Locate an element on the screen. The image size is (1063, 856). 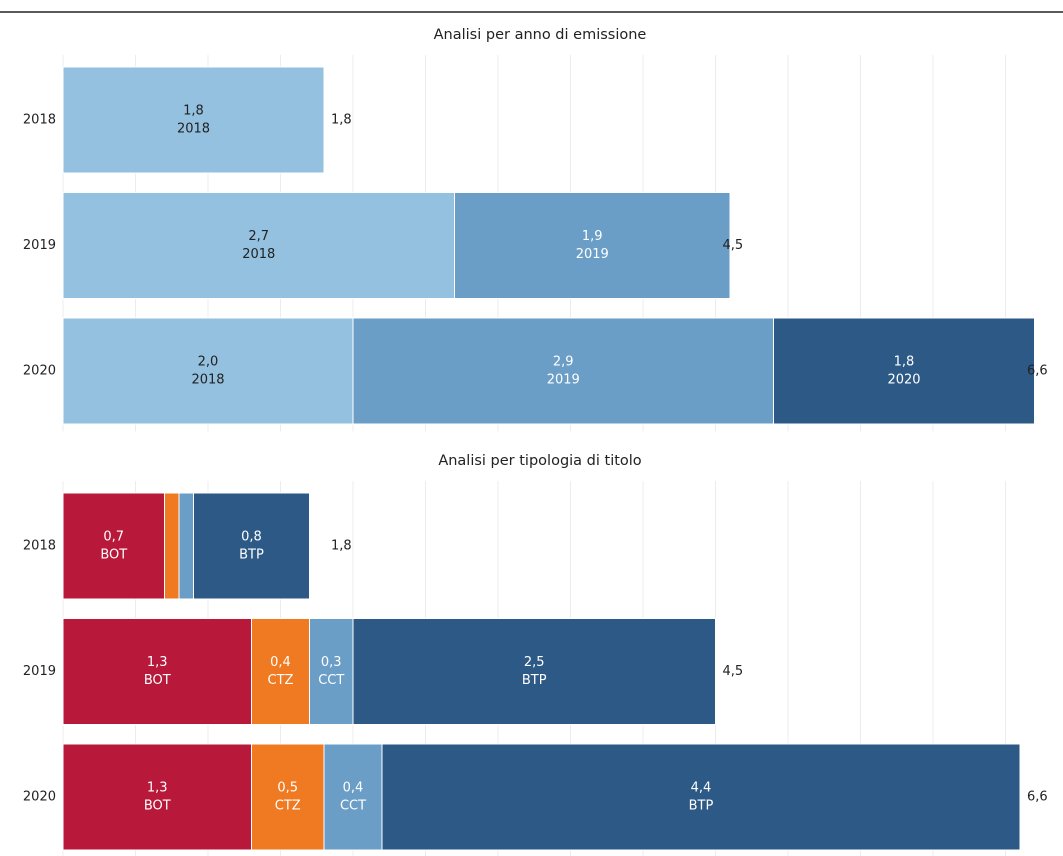
segment-value-label: 2,0 is located at coordinates (208, 362).